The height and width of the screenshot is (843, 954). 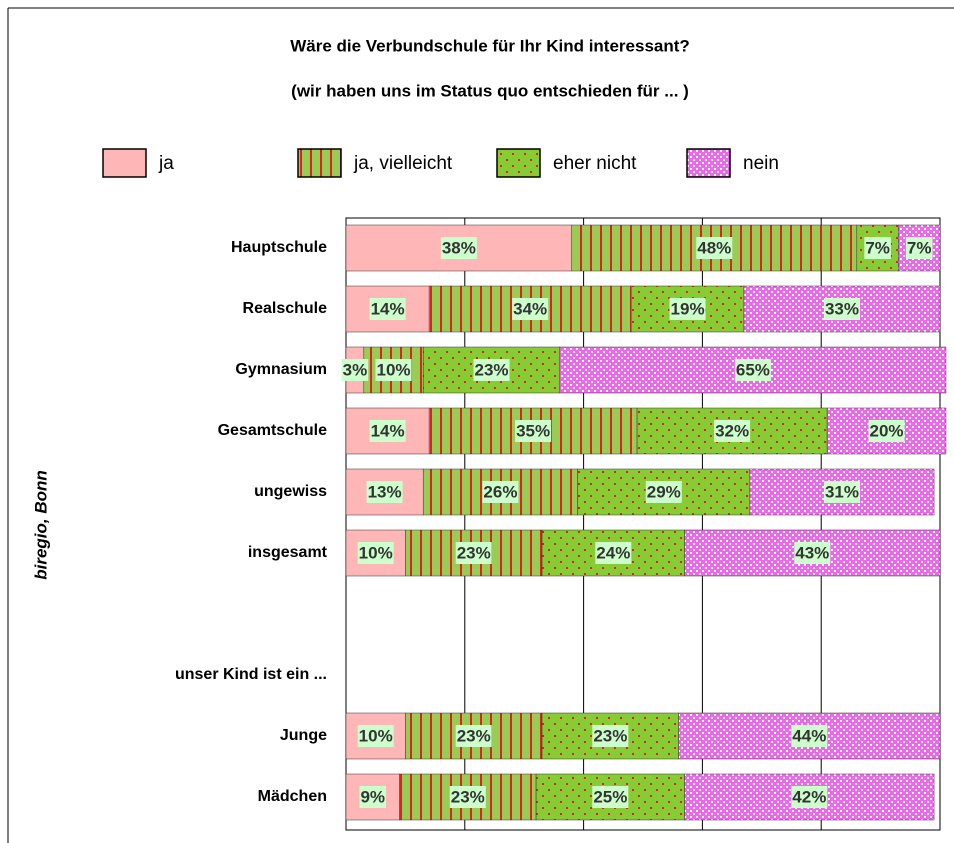 I want to click on category-label: insgesamt, so click(x=288, y=552).